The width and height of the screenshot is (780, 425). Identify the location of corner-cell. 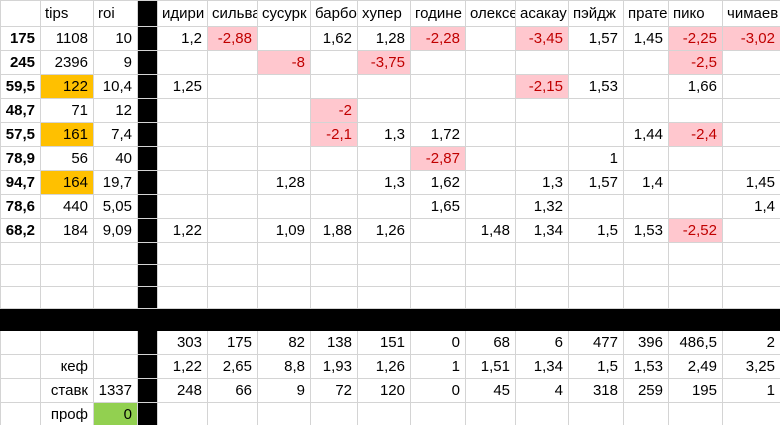
(20, 13).